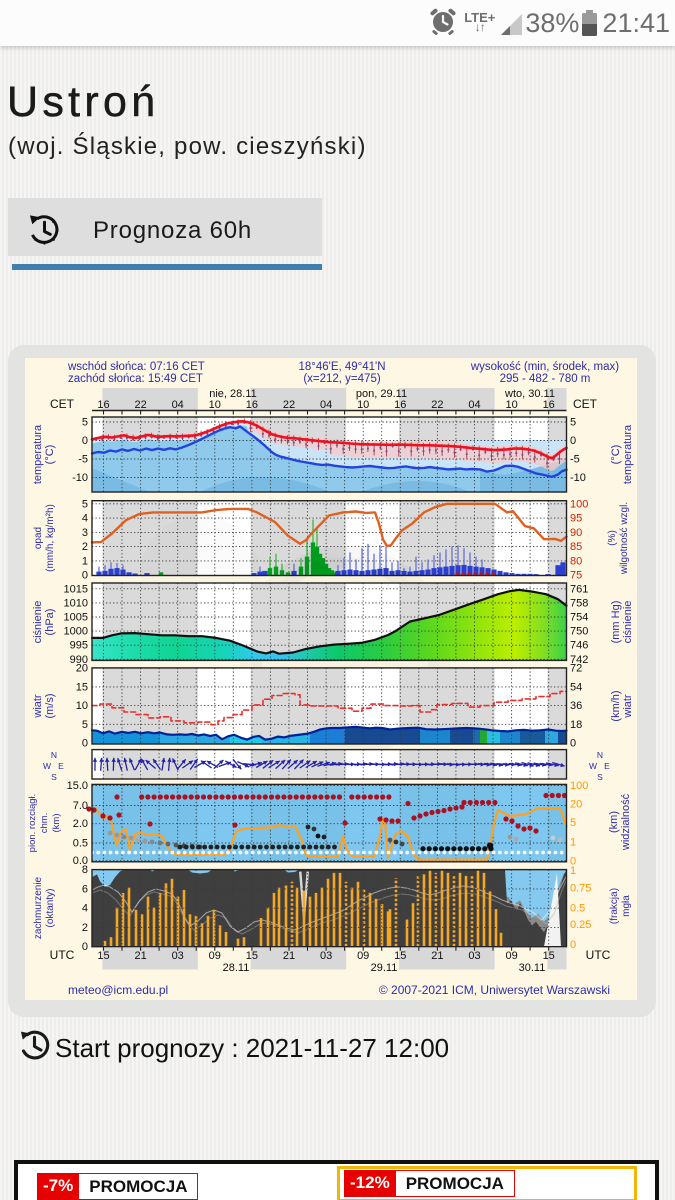 The width and height of the screenshot is (675, 1200). Describe the element at coordinates (616, 705) in the screenshot. I see `svg-text: (km/h)` at that location.